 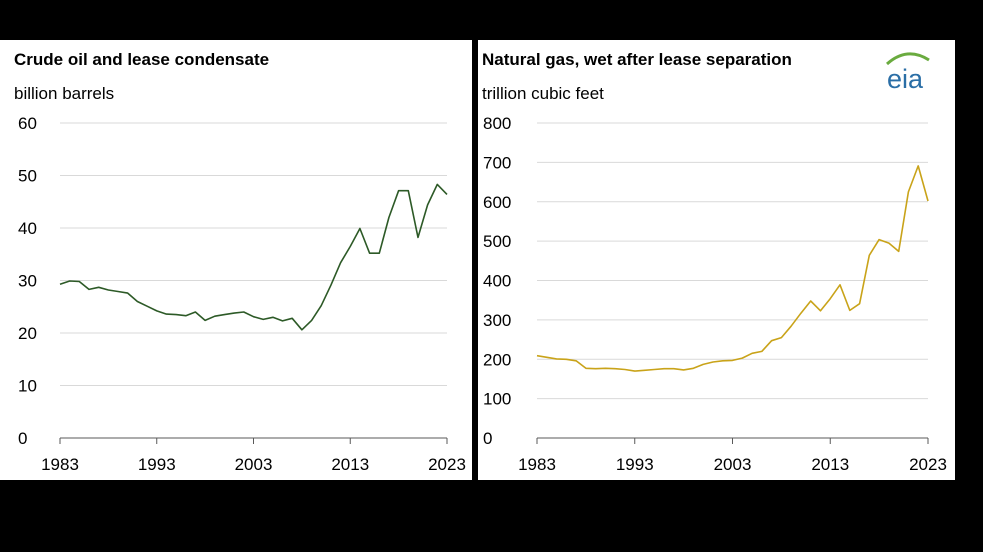 What do you see at coordinates (497, 320) in the screenshot?
I see `gas-y-tick-label: 300` at bounding box center [497, 320].